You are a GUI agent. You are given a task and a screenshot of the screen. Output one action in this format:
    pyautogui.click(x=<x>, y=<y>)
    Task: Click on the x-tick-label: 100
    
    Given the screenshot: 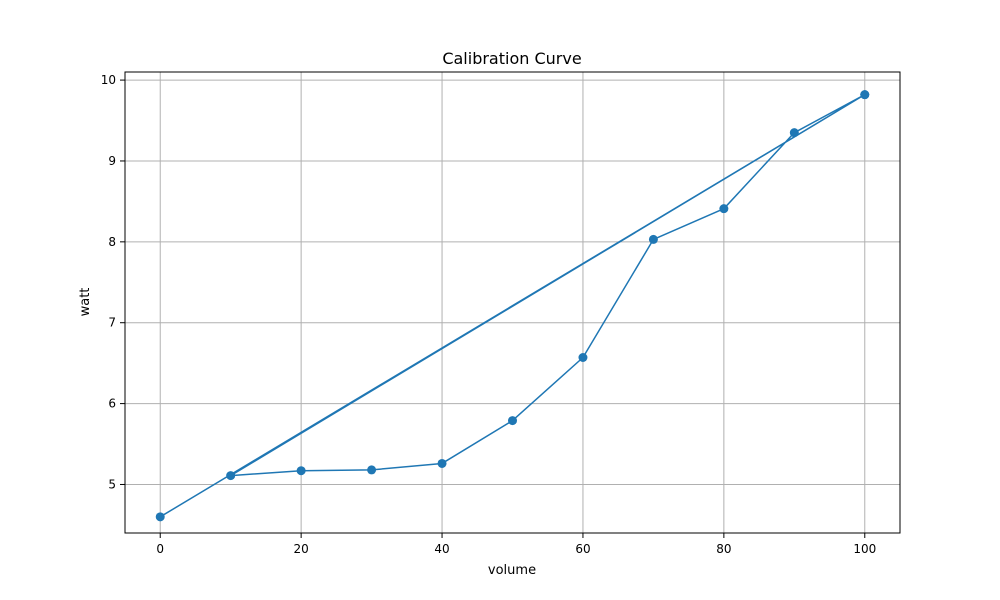 What is the action you would take?
    pyautogui.click(x=864, y=549)
    